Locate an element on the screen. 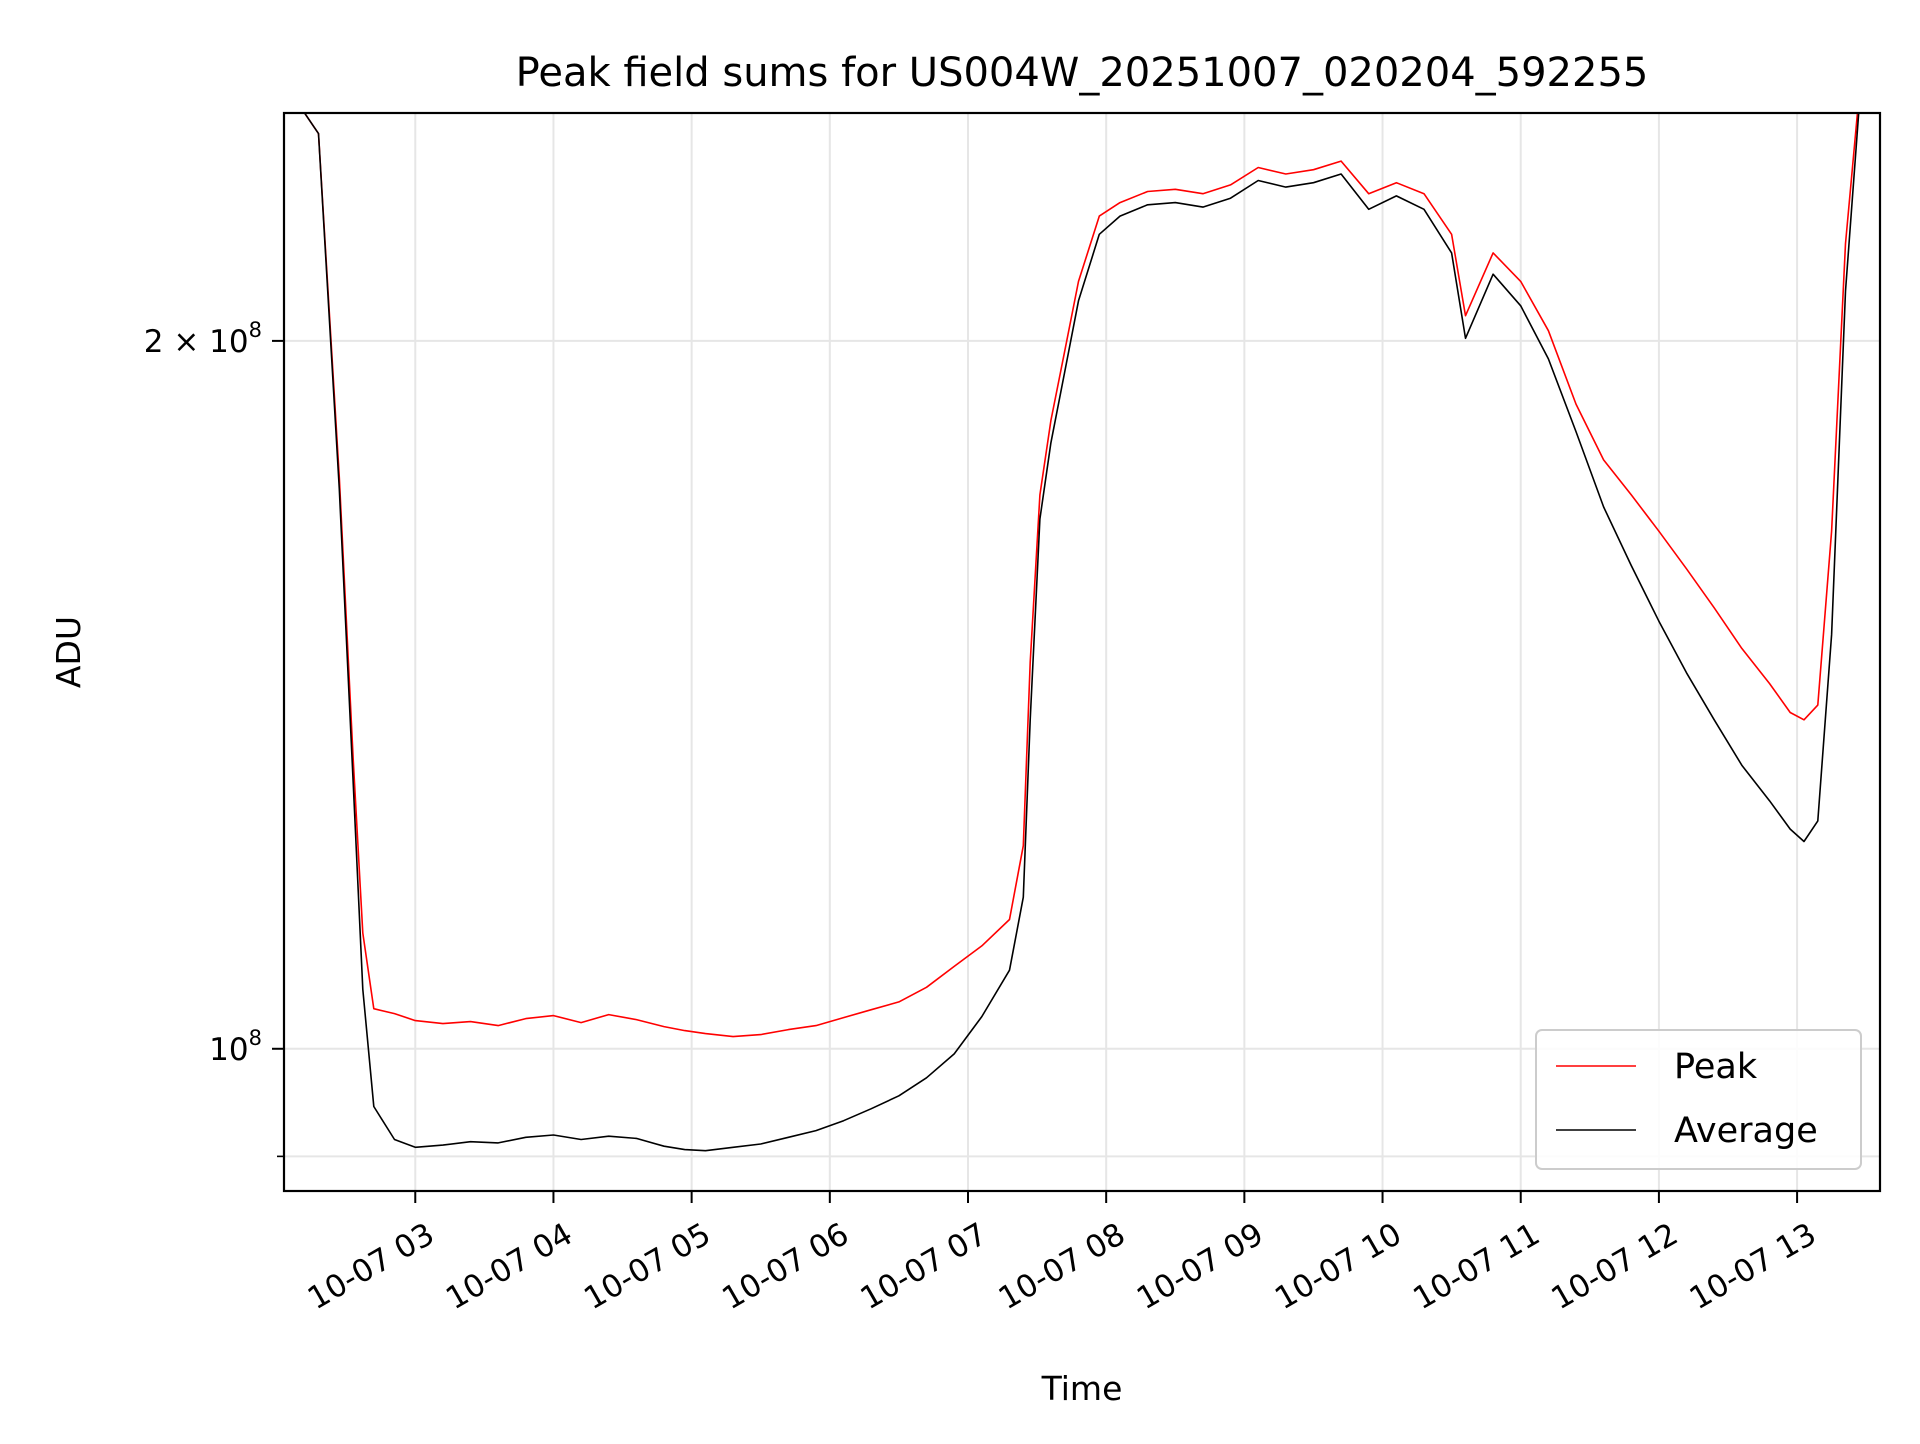 This screenshot has width=1920, height=1444. y-tick-label: 108 is located at coordinates (235, 1047).